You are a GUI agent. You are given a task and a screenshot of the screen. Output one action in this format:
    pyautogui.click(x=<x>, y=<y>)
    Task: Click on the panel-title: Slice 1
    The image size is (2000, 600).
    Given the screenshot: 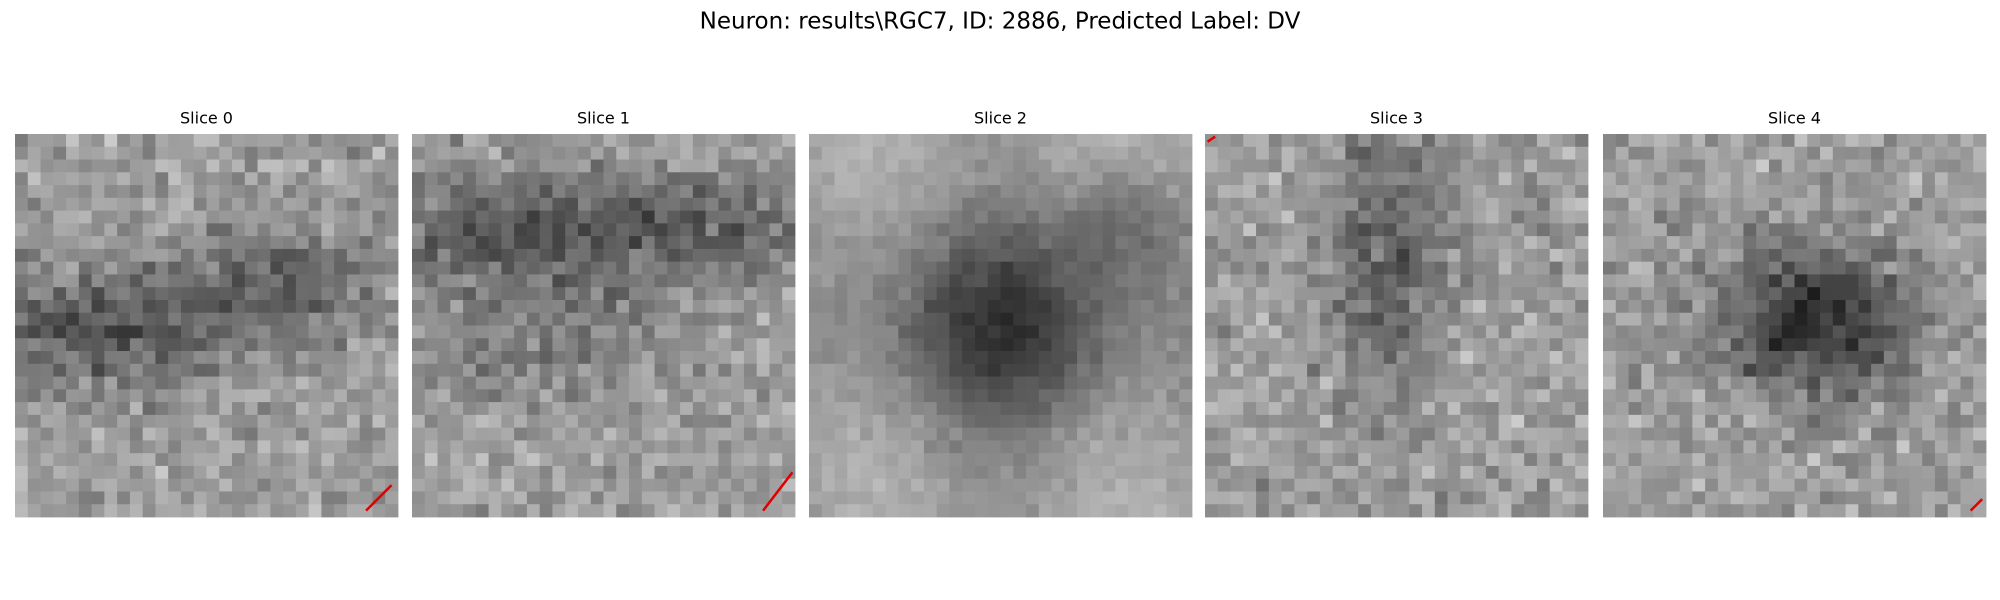 What is the action you would take?
    pyautogui.click(x=603, y=118)
    